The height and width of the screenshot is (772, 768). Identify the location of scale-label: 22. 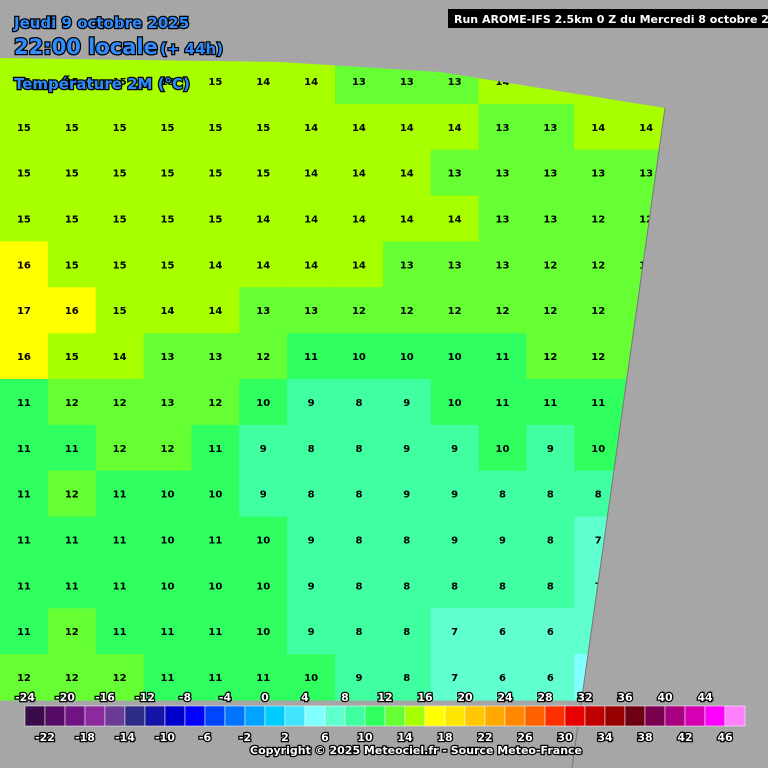
(484, 737).